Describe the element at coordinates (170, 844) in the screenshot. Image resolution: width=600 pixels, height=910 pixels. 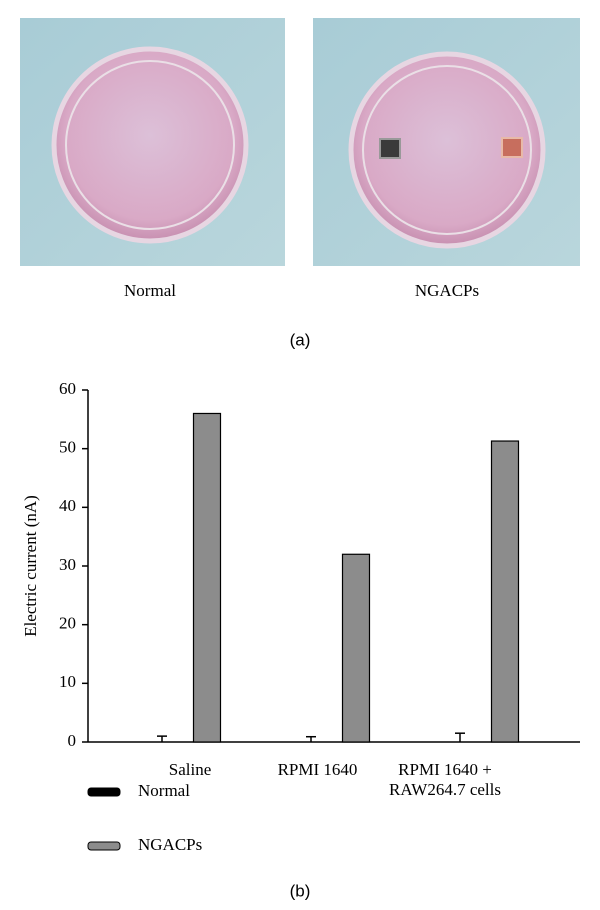
I see `legend-label: NGACPs` at that location.